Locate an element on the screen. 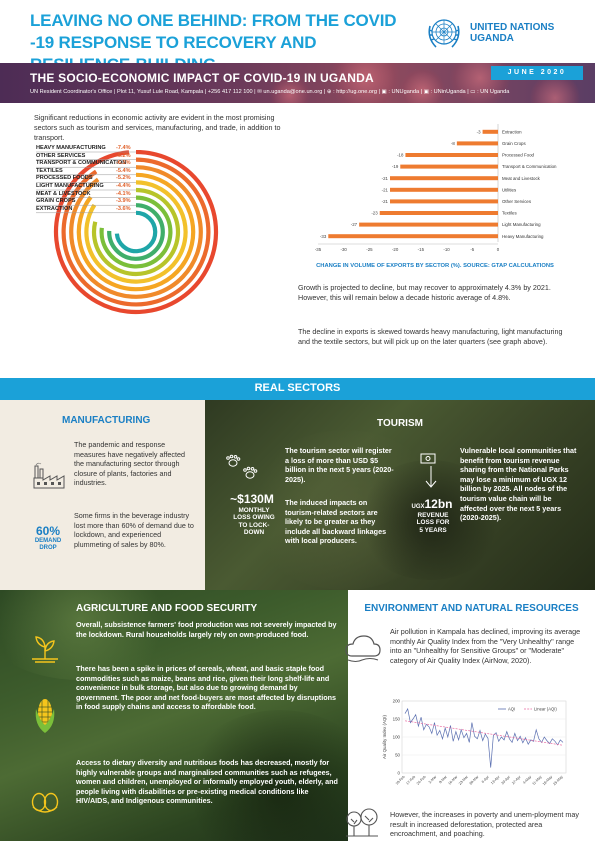  exports-category-label: Heavy Manufacturing is located at coordinates (523, 236).